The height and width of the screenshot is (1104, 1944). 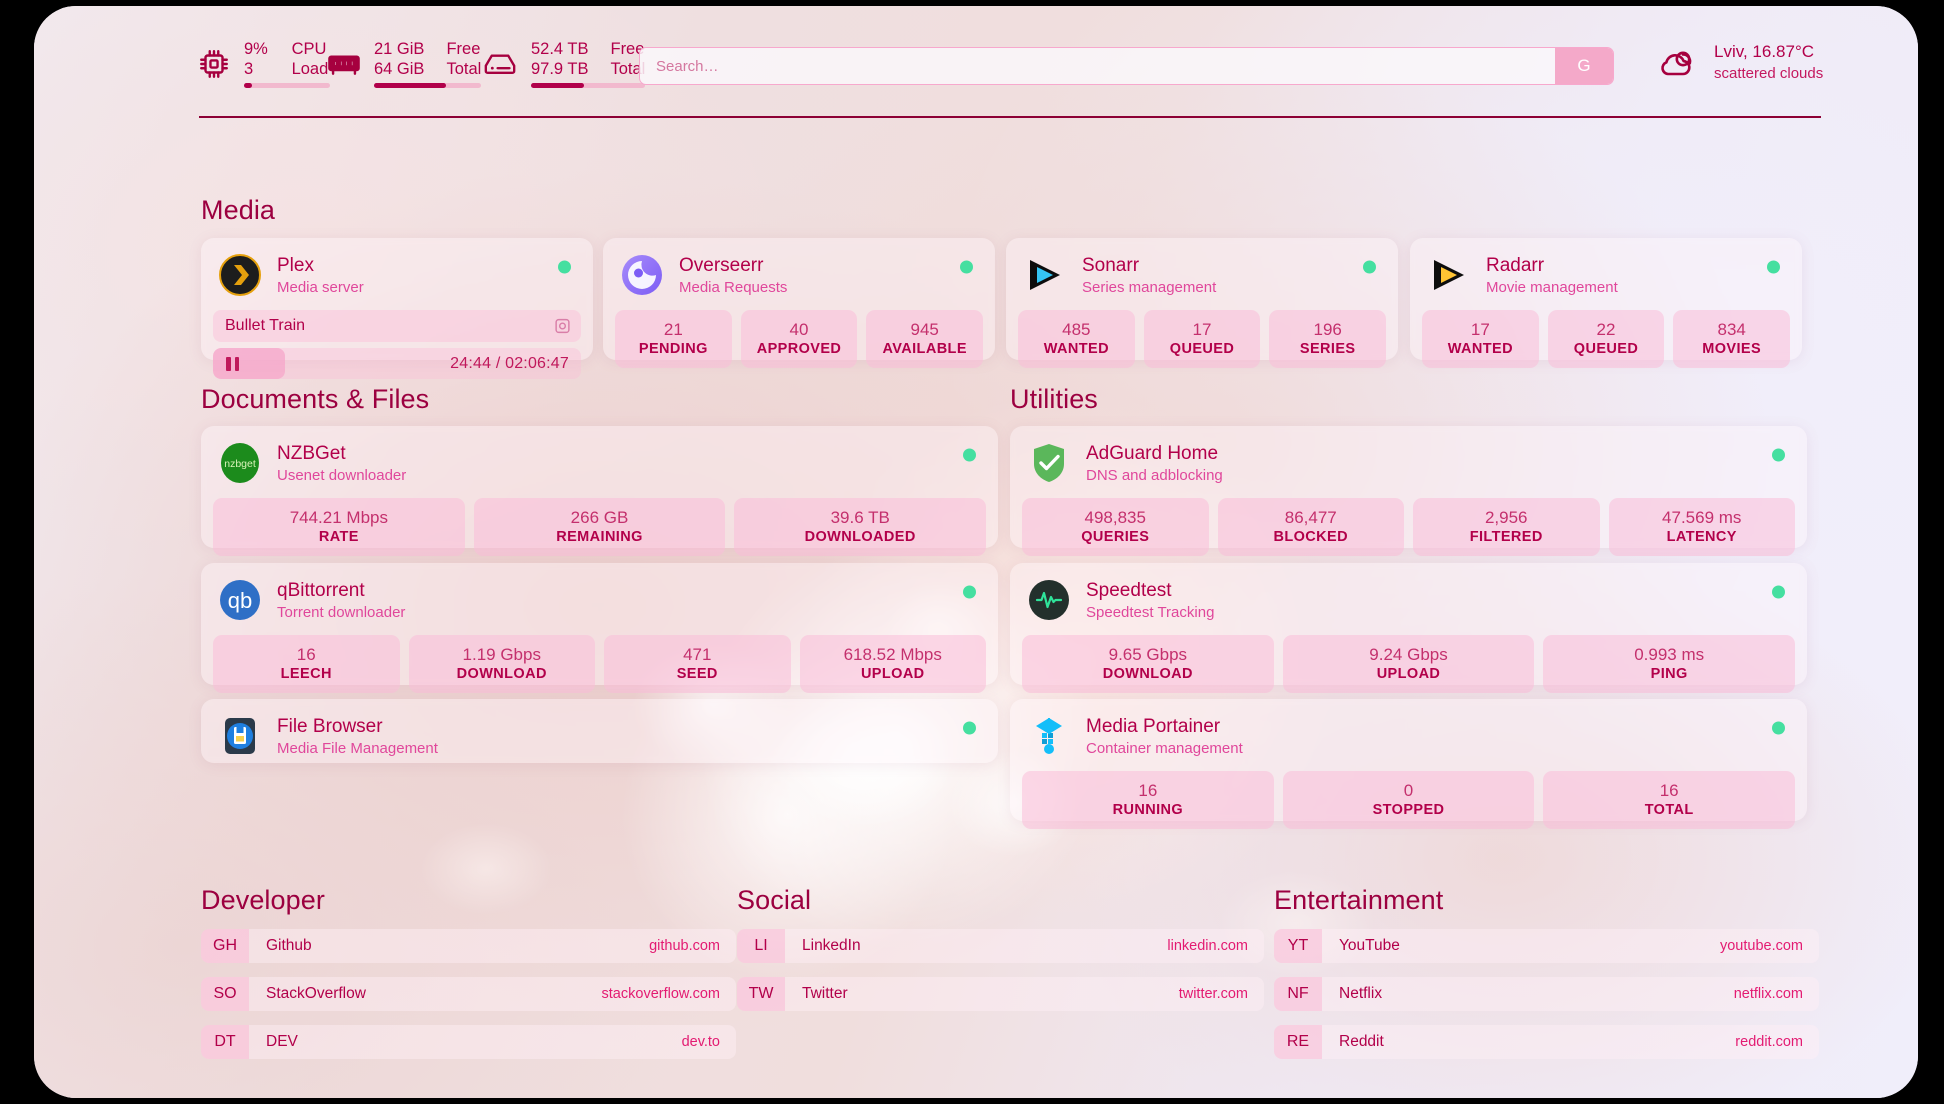 What do you see at coordinates (501, 664) in the screenshot?
I see `app-stat-tile: 1.19 Gbps DOWNLOAD` at bounding box center [501, 664].